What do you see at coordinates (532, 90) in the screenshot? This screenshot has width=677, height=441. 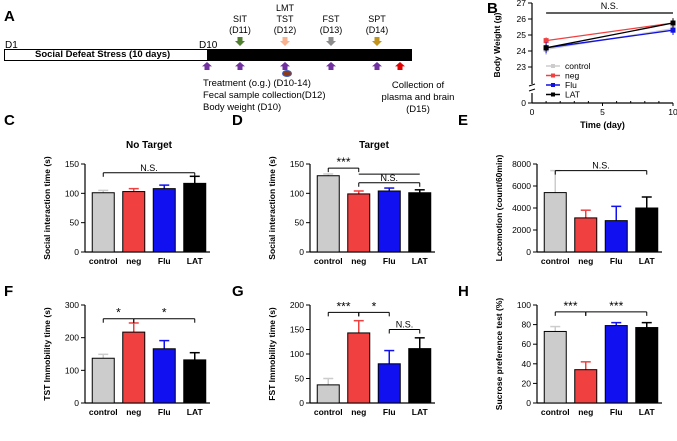 I see `axis-break` at bounding box center [532, 90].